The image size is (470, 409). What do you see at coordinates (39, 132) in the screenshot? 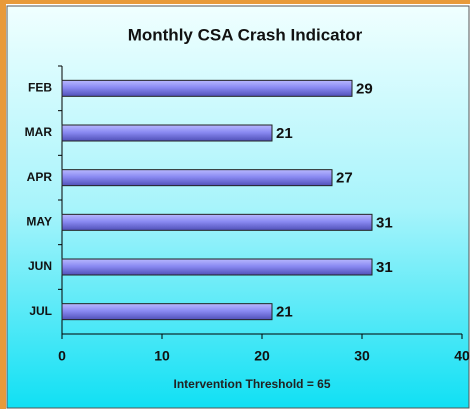
I see `y-tick-label: MAR` at bounding box center [39, 132].